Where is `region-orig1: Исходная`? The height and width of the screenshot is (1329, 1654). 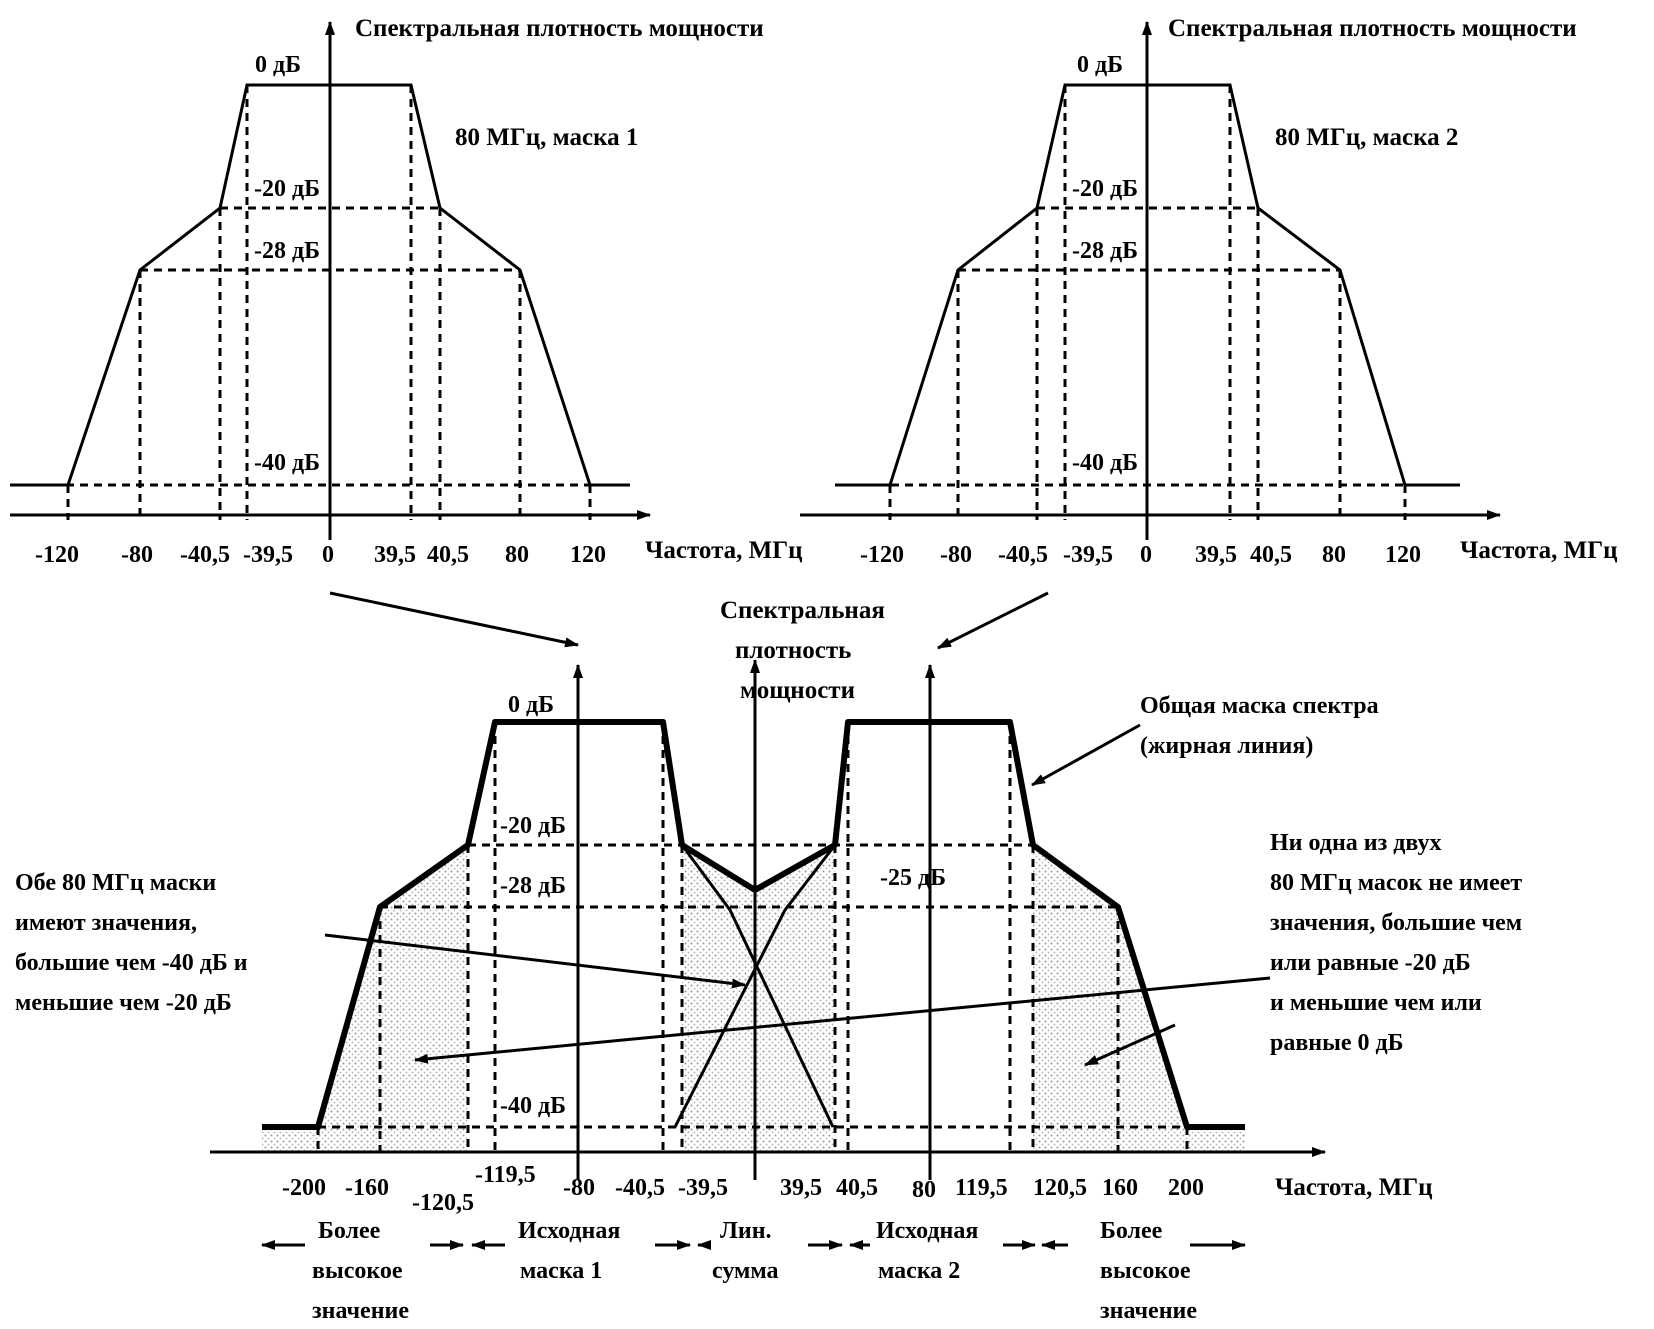 region-orig1: Исходная is located at coordinates (569, 1231).